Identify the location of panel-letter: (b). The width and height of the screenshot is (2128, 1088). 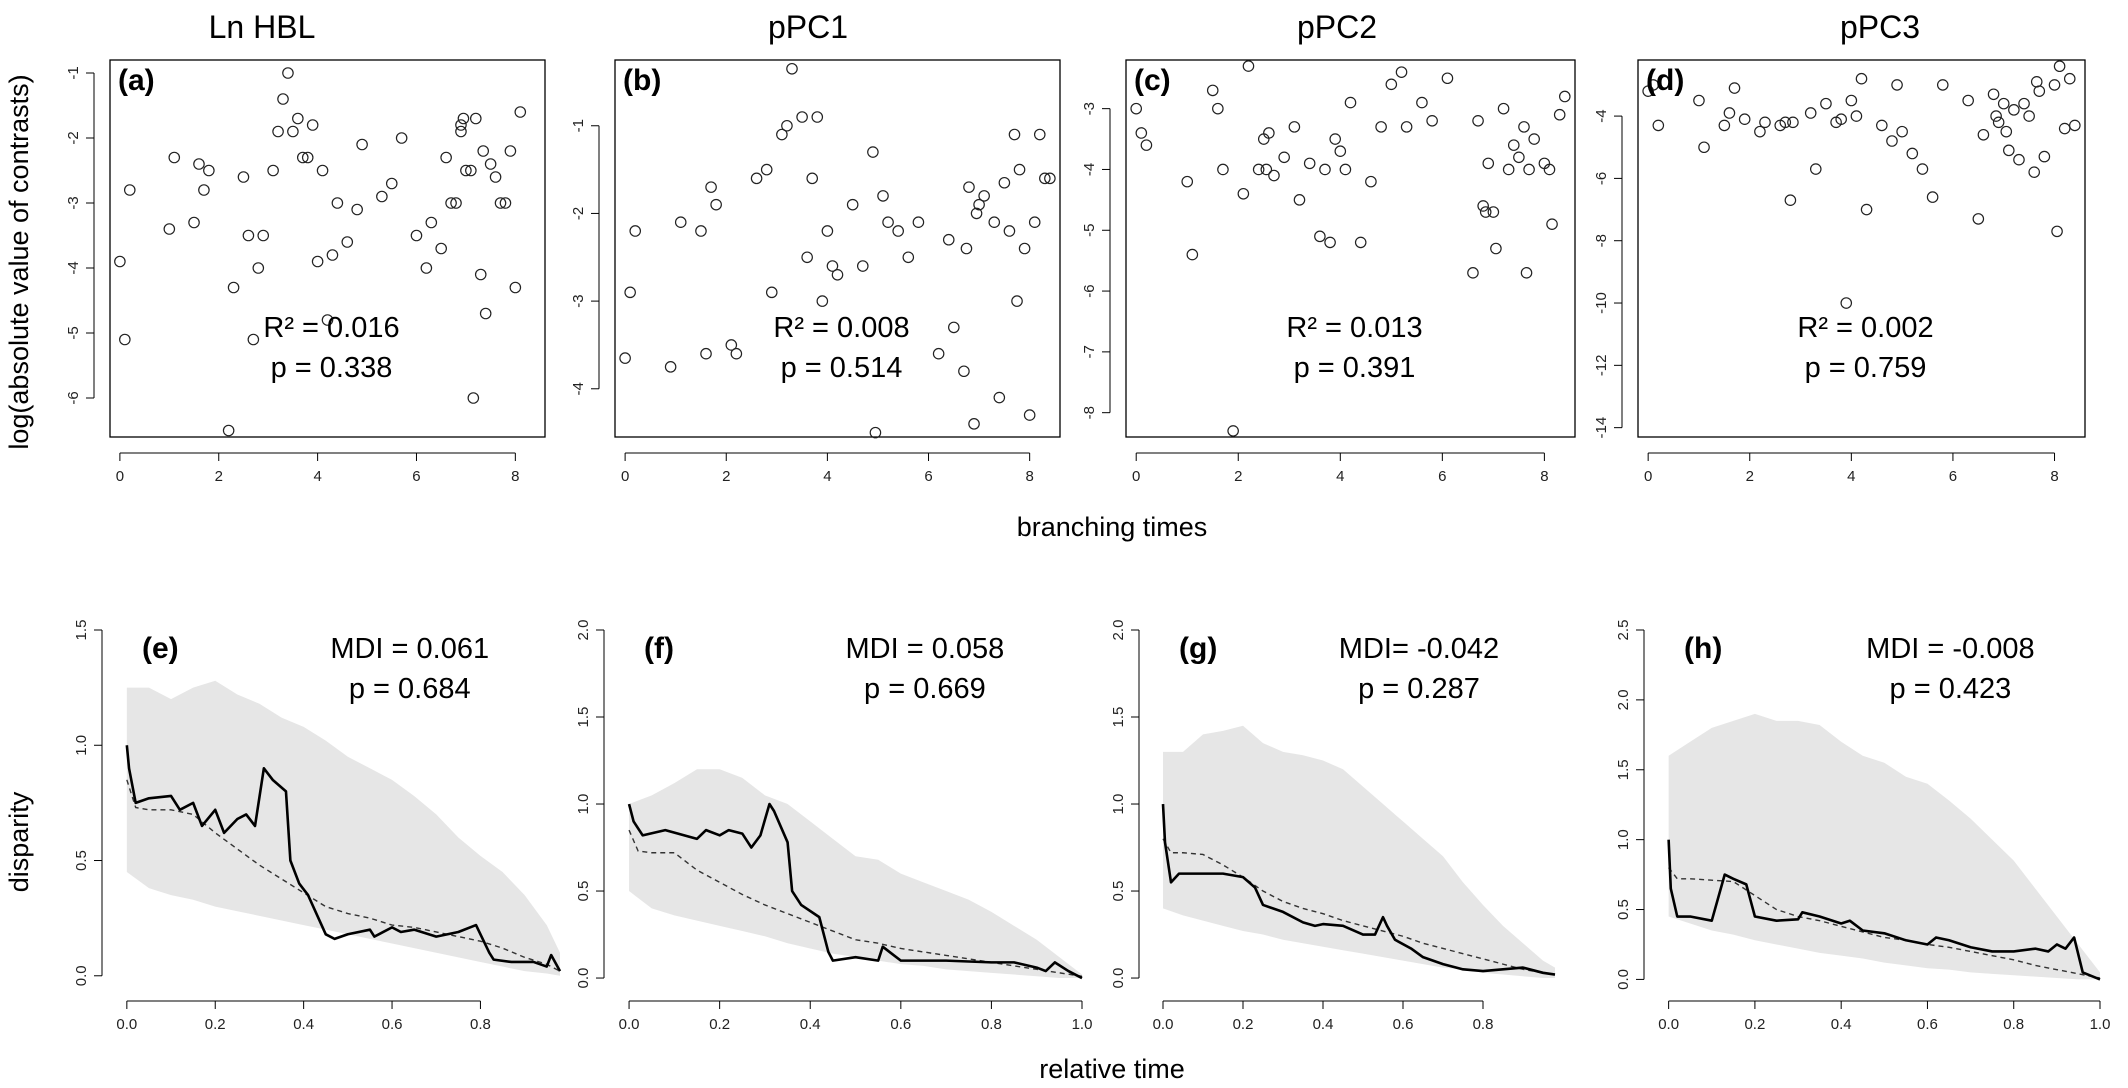
(642, 80).